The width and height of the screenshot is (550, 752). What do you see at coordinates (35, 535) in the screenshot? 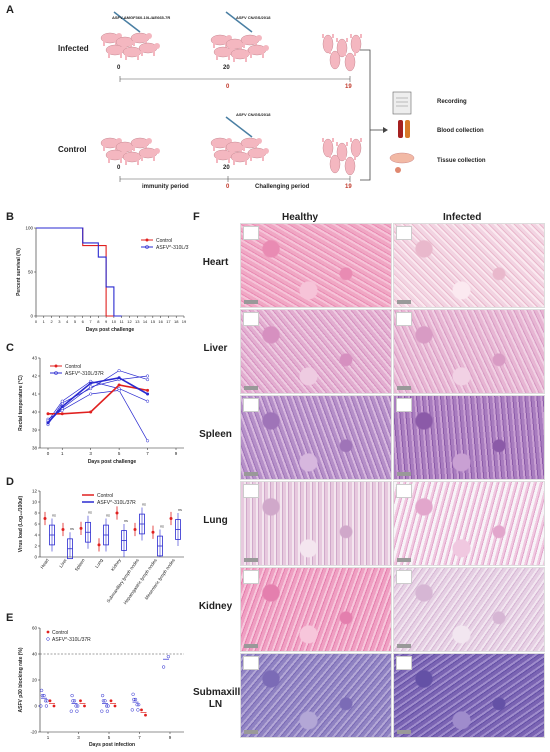
I see `y-tick-label: 4` at bounding box center [35, 535].